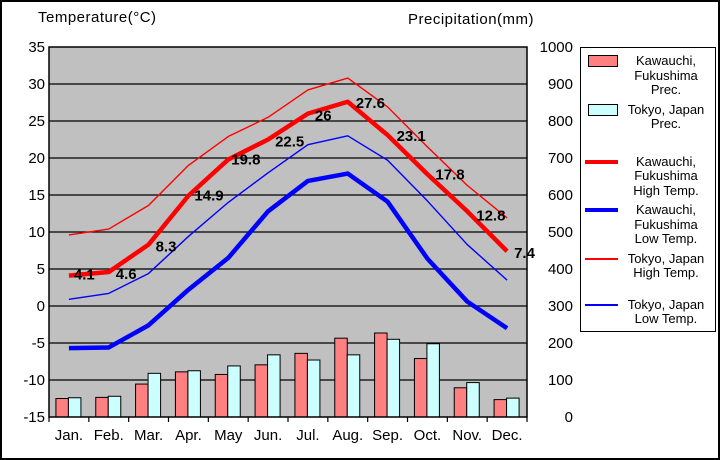 The image size is (720, 460). I want to click on legend-label-tokyo-prec: Tokyo, Japan Prec., so click(669, 116).